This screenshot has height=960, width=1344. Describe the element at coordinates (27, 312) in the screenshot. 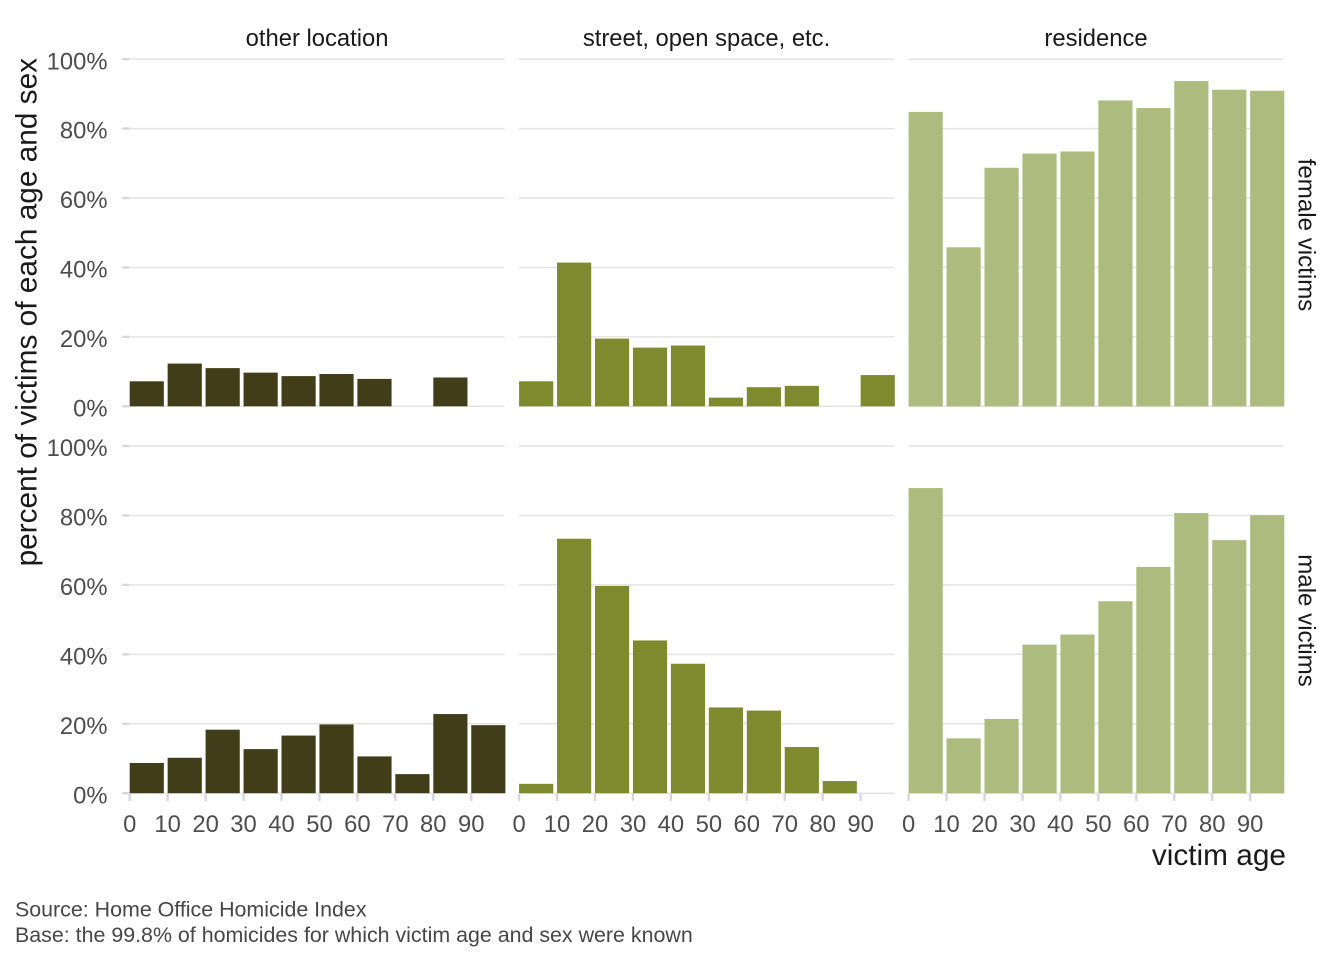

I see `svg-text:percent of victims of each age: percent of victims of each age and sex` at that location.